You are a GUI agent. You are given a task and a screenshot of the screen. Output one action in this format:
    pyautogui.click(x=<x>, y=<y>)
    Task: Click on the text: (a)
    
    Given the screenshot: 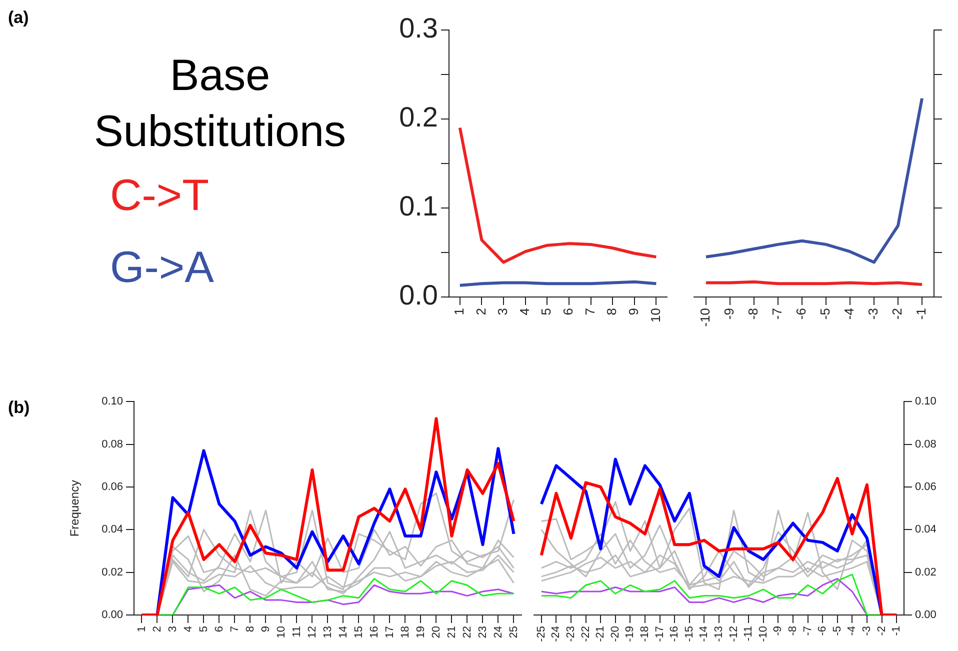 What is the action you would take?
    pyautogui.click(x=18, y=18)
    